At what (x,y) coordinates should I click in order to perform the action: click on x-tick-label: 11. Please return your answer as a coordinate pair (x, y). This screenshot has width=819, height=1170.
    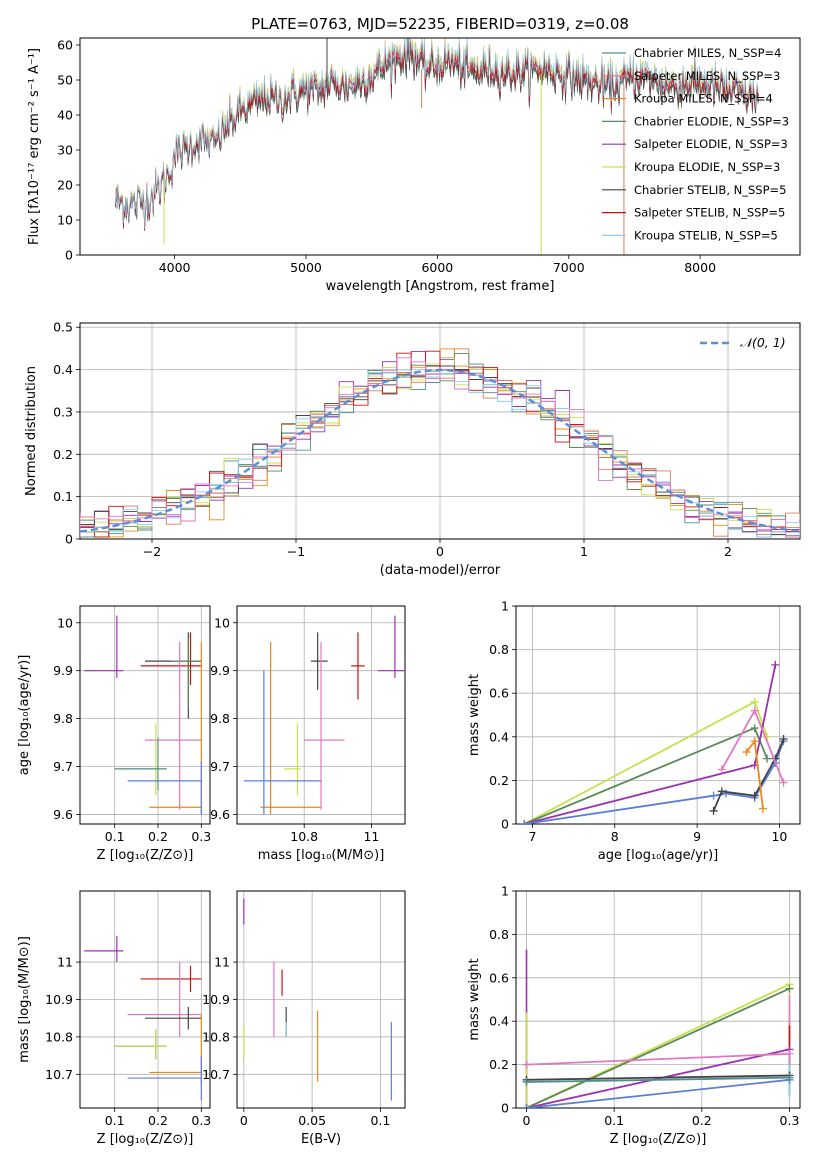
    Looking at the image, I should click on (371, 836).